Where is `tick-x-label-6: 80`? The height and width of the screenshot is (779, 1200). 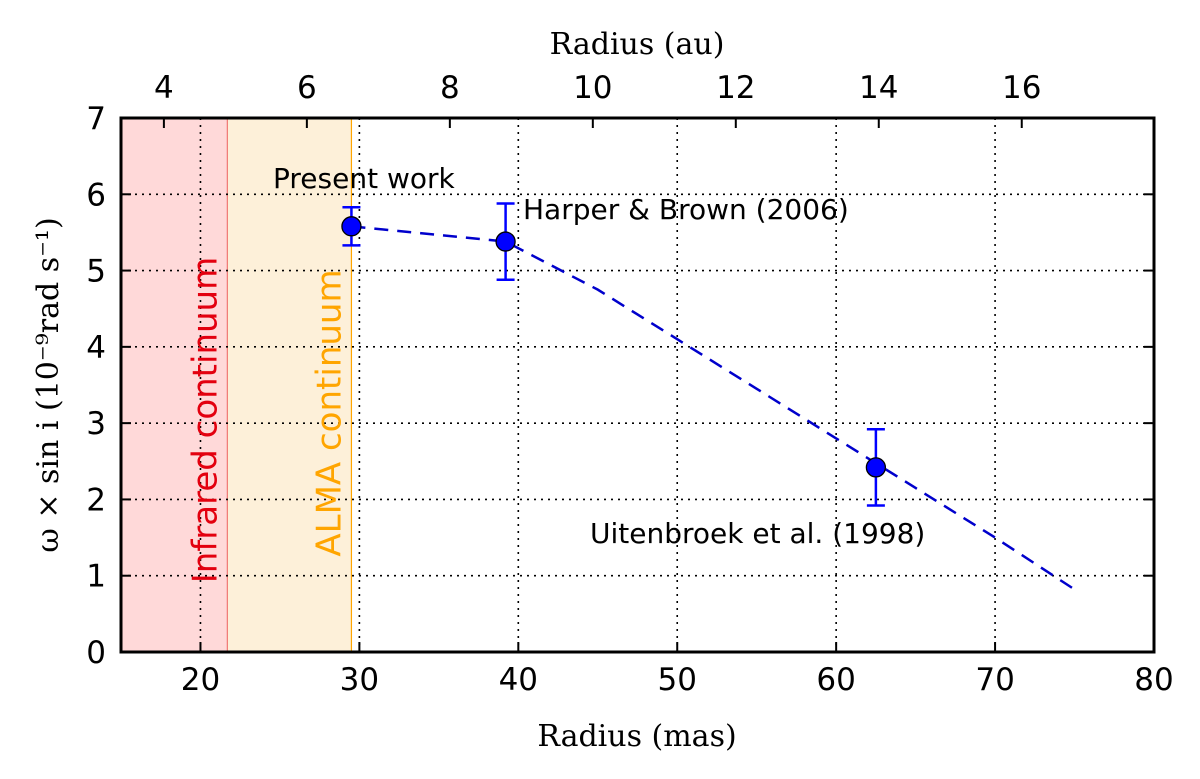
tick-x-label-6: 80 is located at coordinates (1153, 680).